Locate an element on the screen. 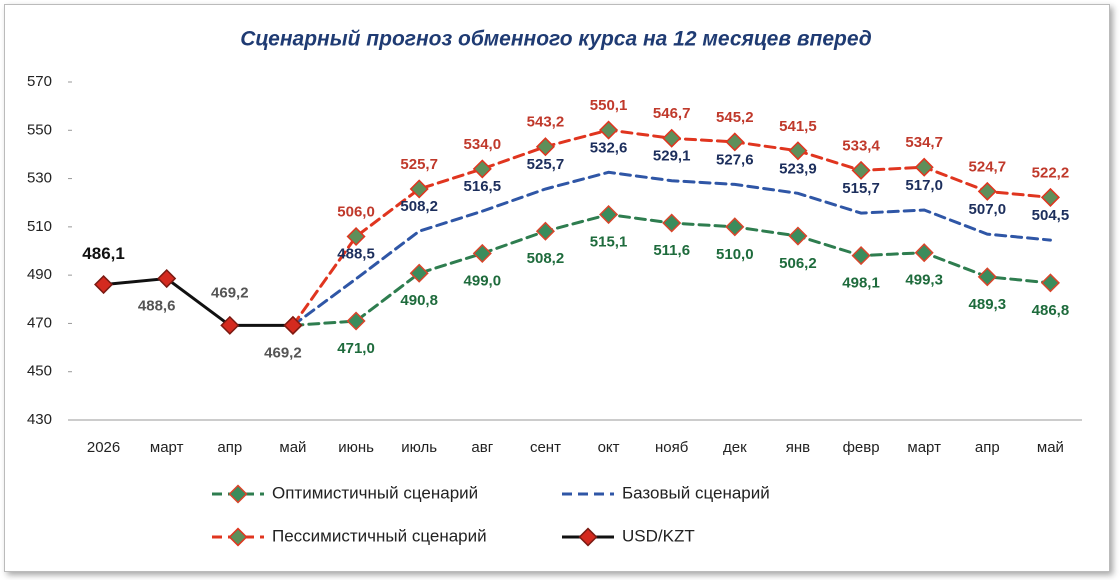 The image size is (1120, 580). legend-label: Оптимистичный сценарий is located at coordinates (375, 492).